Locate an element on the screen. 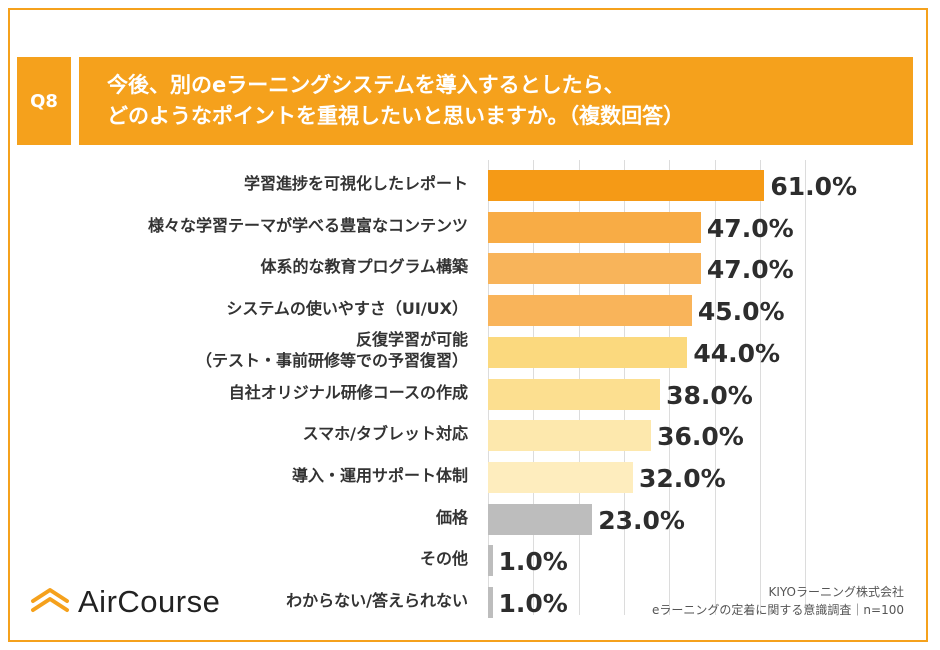 The image size is (940, 650). category-label-line: その他 is located at coordinates (443, 559).